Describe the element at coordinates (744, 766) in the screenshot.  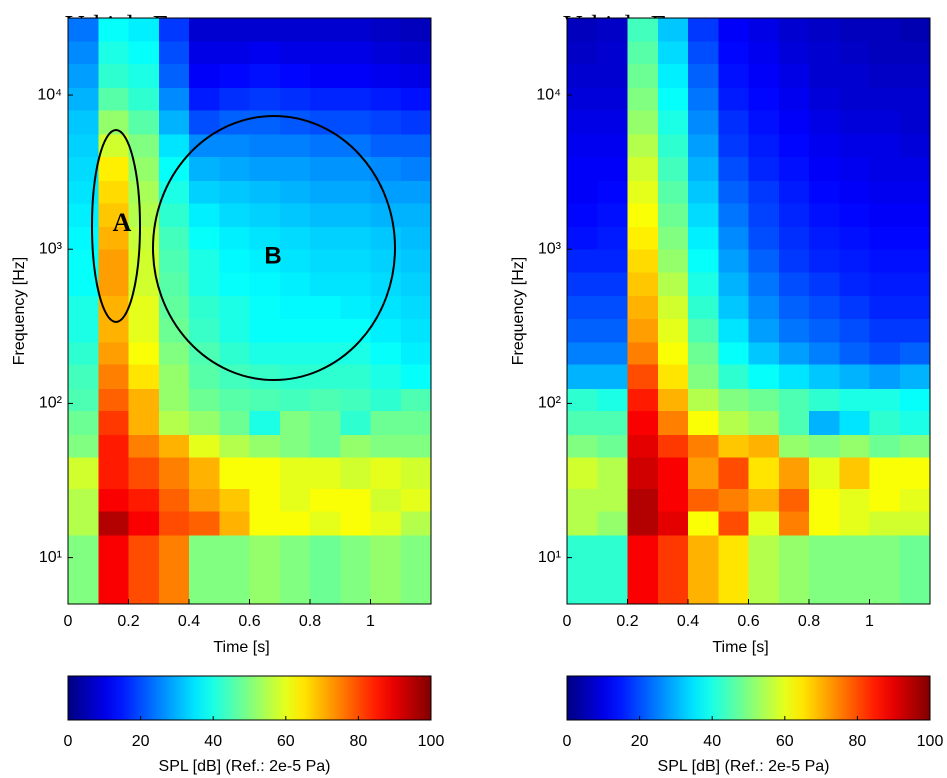
I see `colorbar-label: SPL [dB] (Ref.: 2e-5 Pa)` at that location.